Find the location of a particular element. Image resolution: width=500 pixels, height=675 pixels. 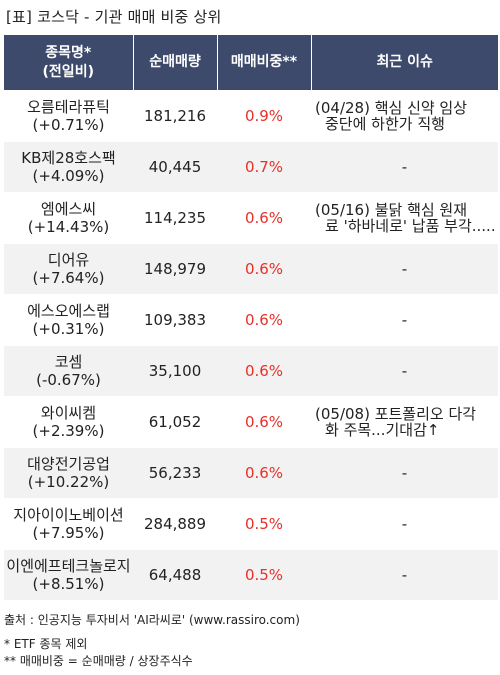

stock-name-cell: 디어유 (+7.64%) is located at coordinates (68, 269).